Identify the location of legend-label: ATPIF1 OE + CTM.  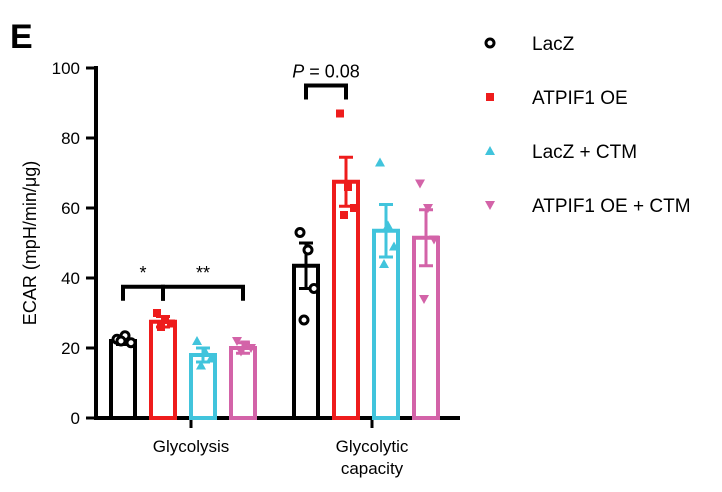
(611, 206).